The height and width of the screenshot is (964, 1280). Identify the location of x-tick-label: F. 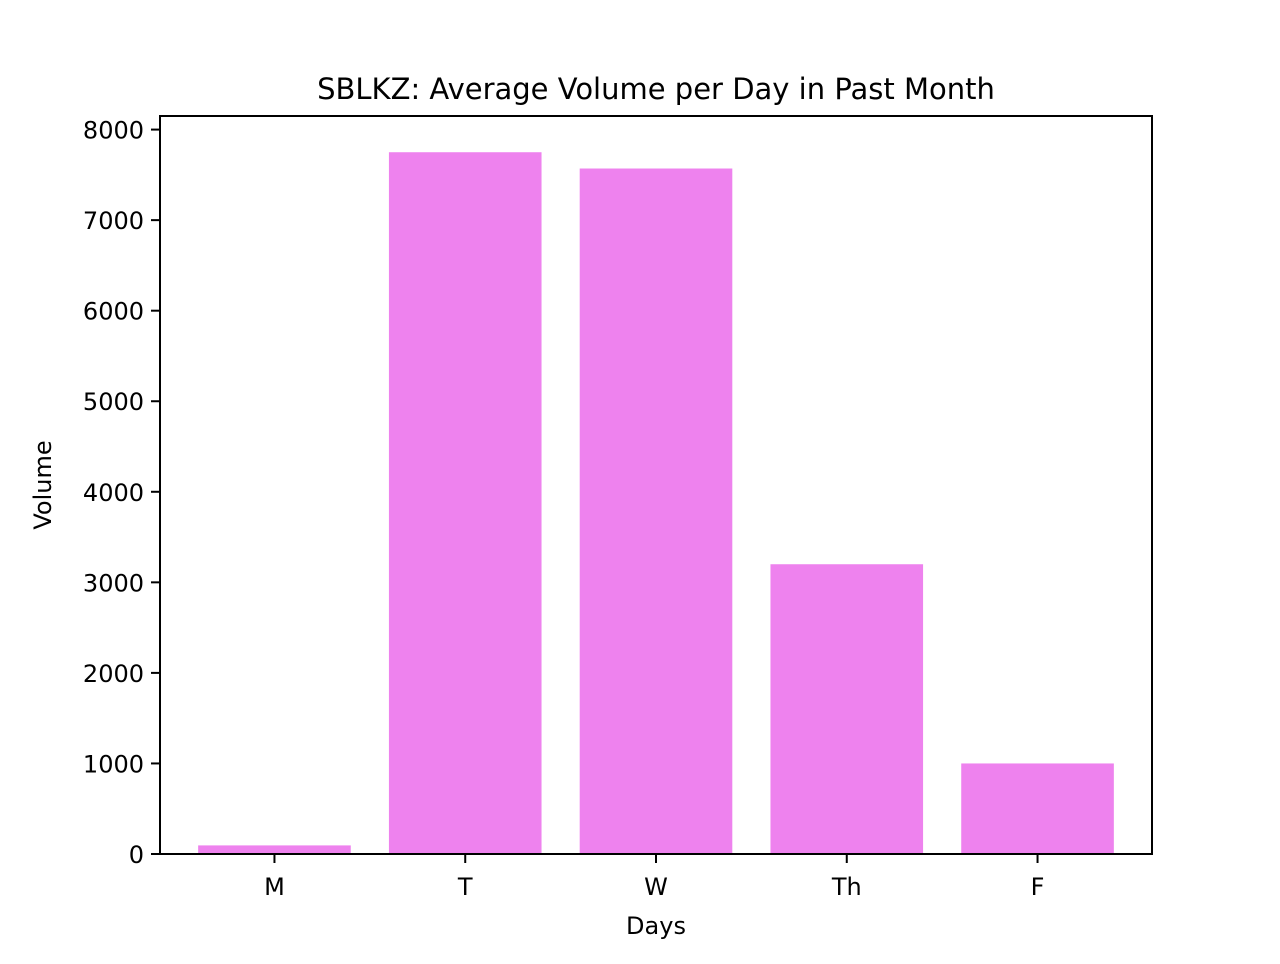
(1038, 887).